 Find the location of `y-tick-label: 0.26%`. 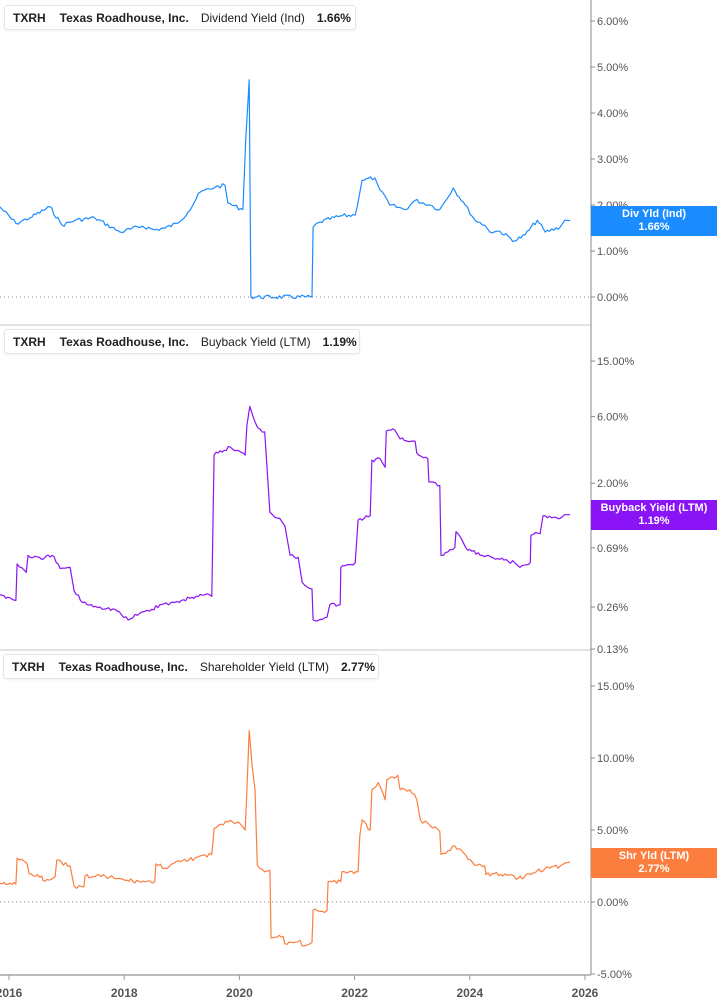

y-tick-label: 0.26% is located at coordinates (612, 608).